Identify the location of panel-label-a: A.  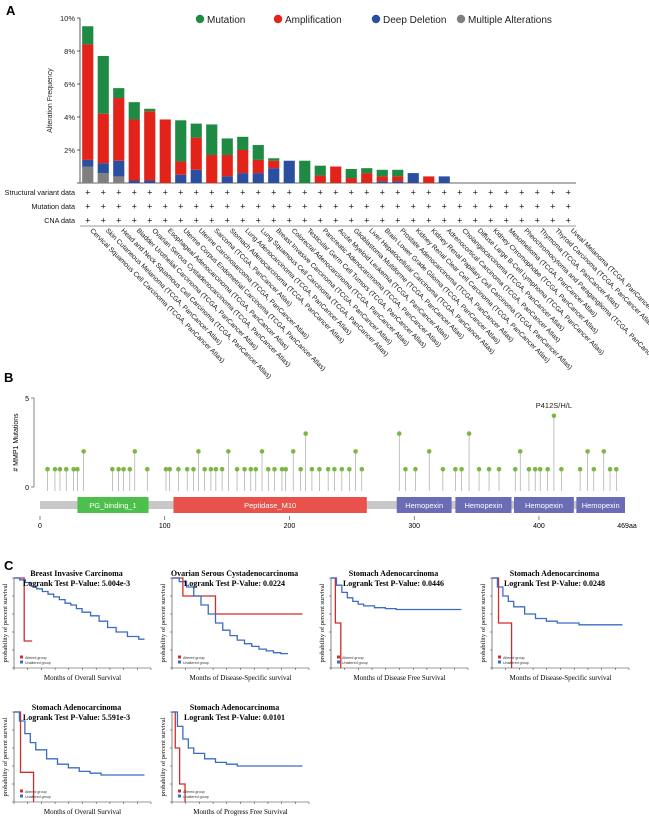
(11, 10).